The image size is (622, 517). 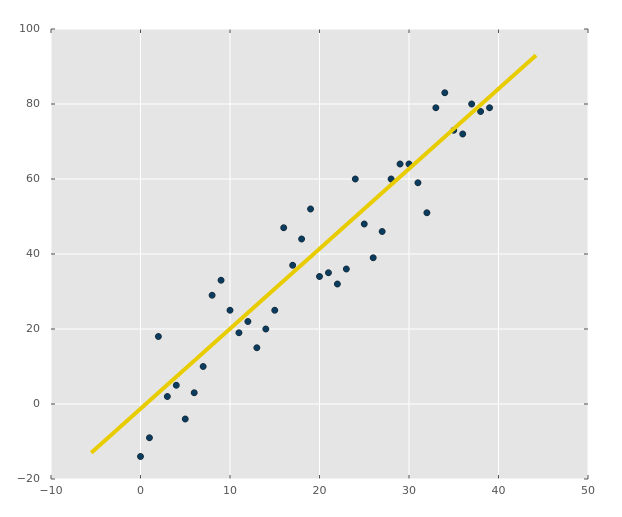 What do you see at coordinates (28, 478) in the screenshot?
I see `y-tick-label: −20` at bounding box center [28, 478].